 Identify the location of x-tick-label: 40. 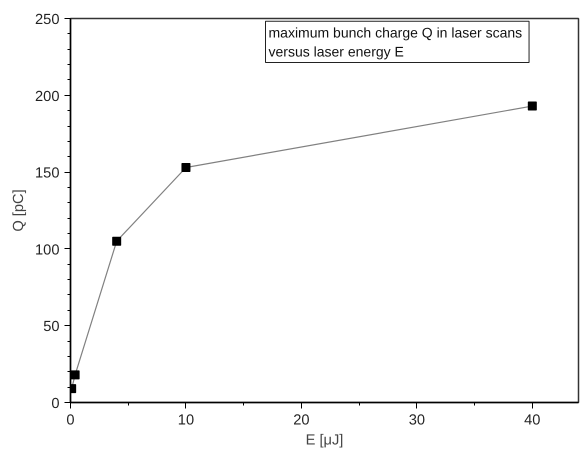
(532, 420).